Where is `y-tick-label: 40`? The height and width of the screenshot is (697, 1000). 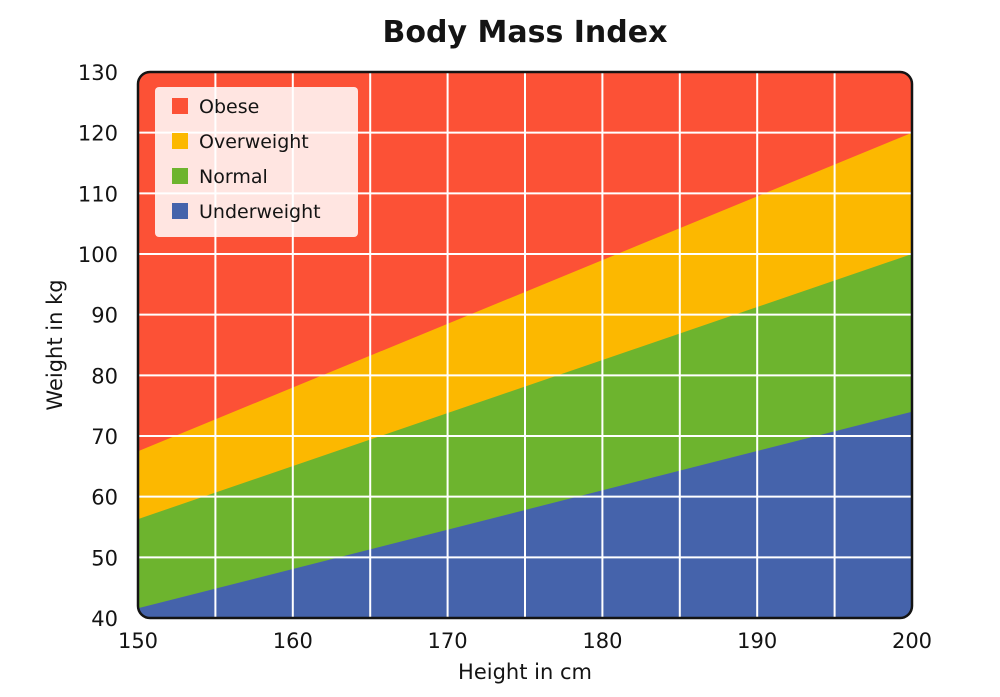
y-tick-label: 40 is located at coordinates (104, 619).